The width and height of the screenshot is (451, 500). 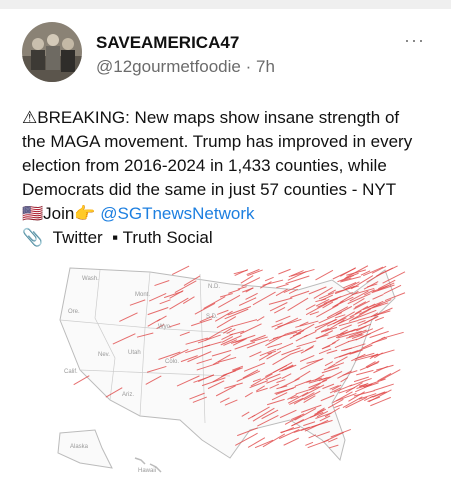 I want to click on join-line: 🇺🇸Join👉 @SGTnewsNetwork, so click(x=217, y=214).